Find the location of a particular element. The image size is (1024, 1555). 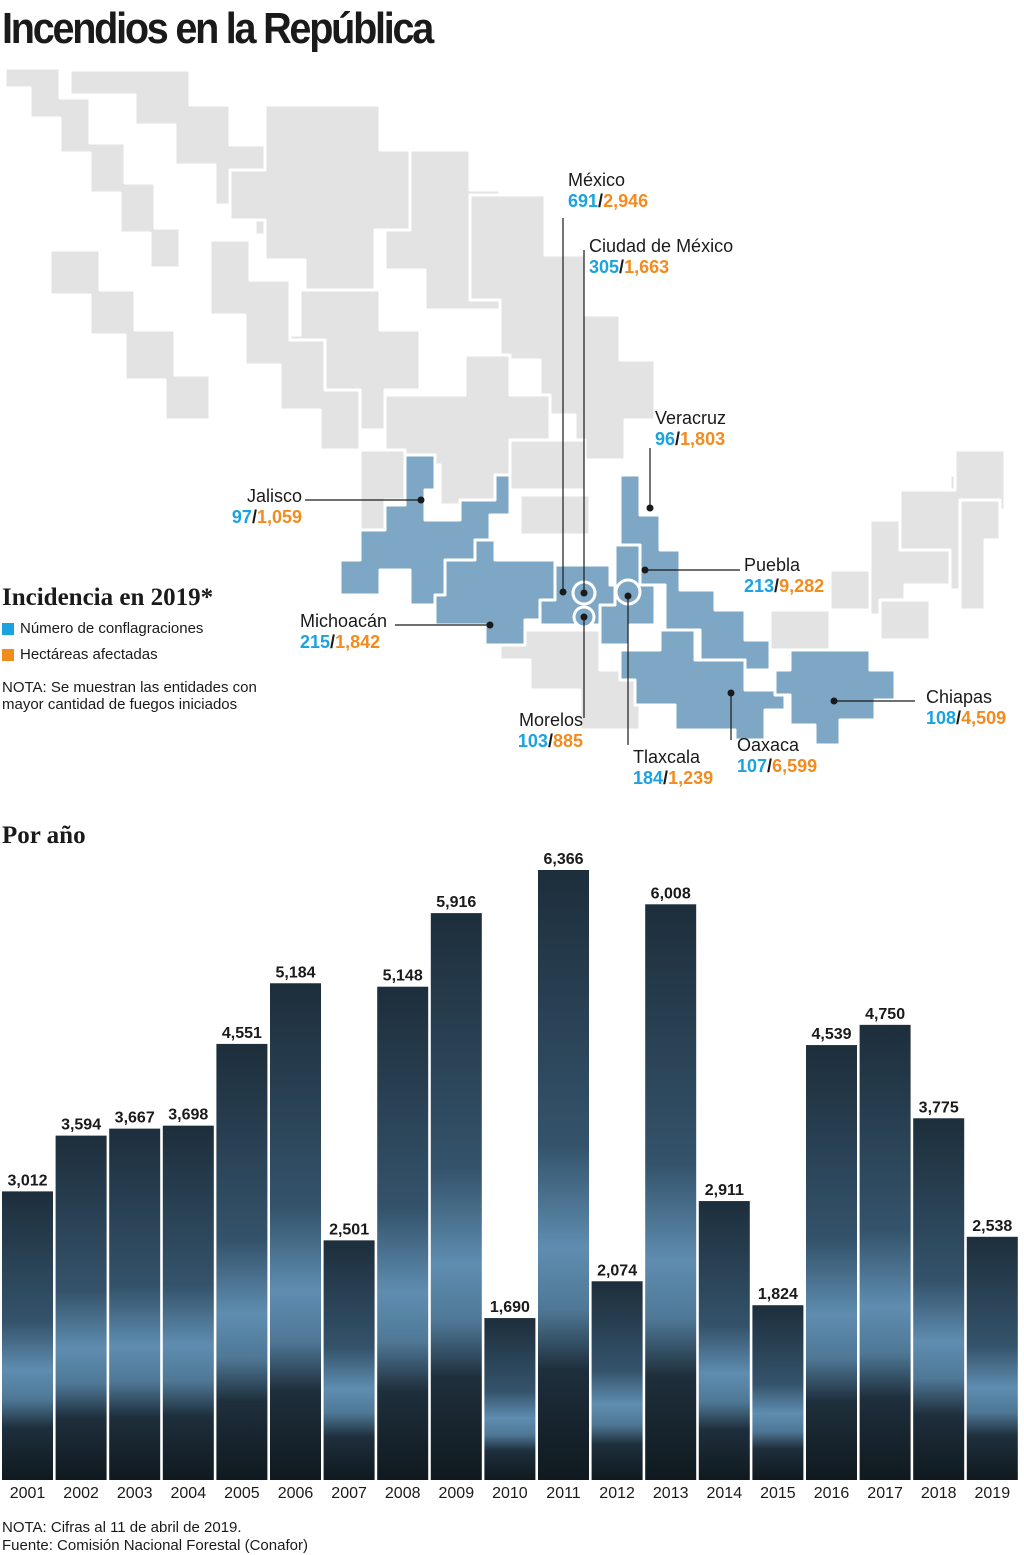

x-tick-label: 2001 is located at coordinates (28, 1493).